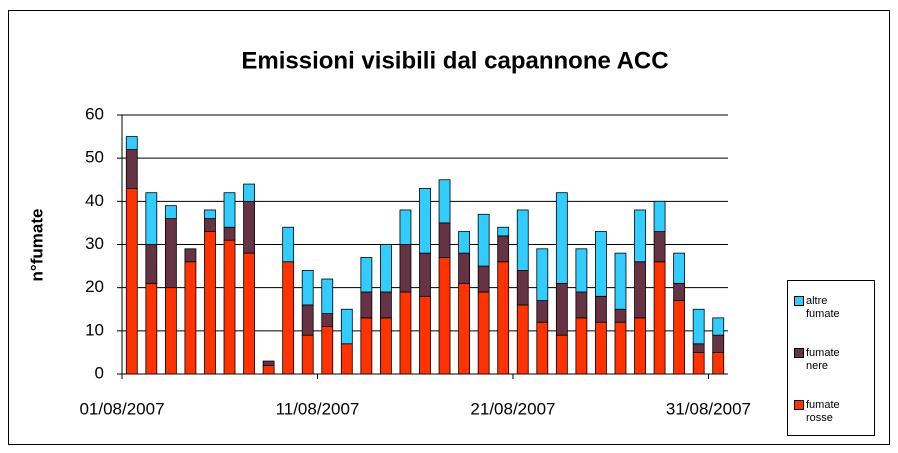 The image size is (898, 453). I want to click on x-tick-label: 31/08/2007, so click(708, 408).